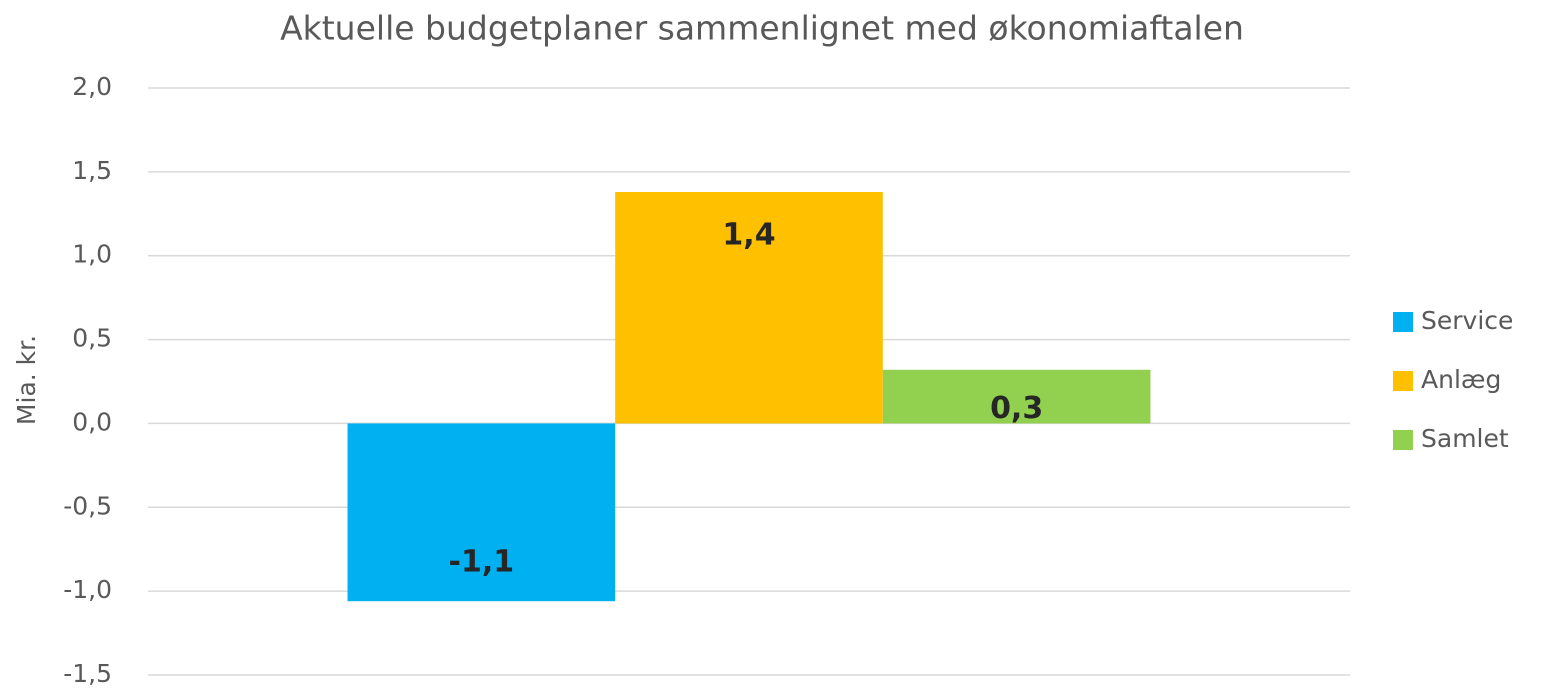 This screenshot has height=690, width=1546. I want to click on y-tick-label: -0,5, so click(87, 505).